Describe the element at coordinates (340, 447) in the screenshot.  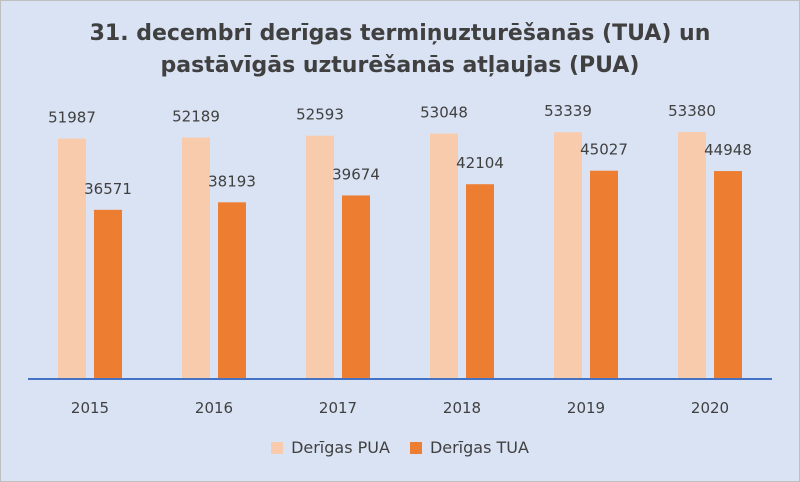
I see `legend-label-pua: Derīgas PUA` at that location.